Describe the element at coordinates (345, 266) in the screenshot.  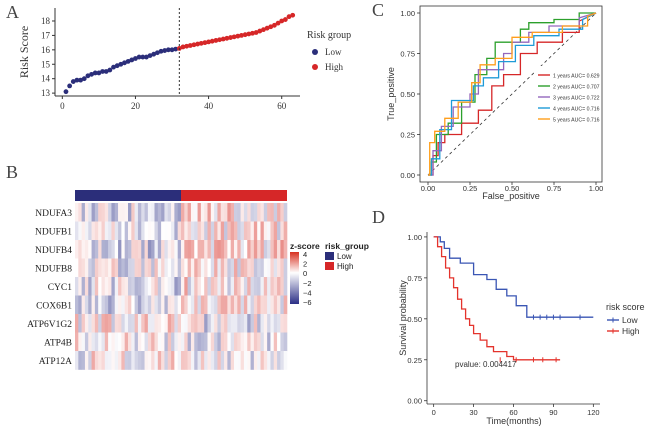
I see `b-group-legend-label-high: High` at that location.